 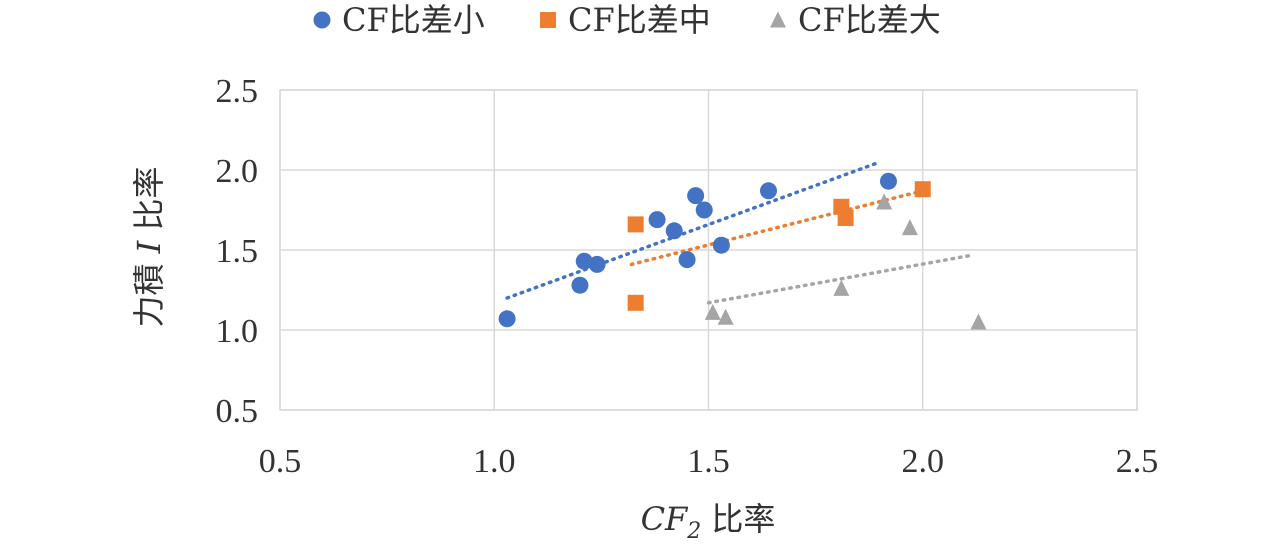 What do you see at coordinates (494, 461) in the screenshot?
I see `x-tick-label: 1.0` at bounding box center [494, 461].